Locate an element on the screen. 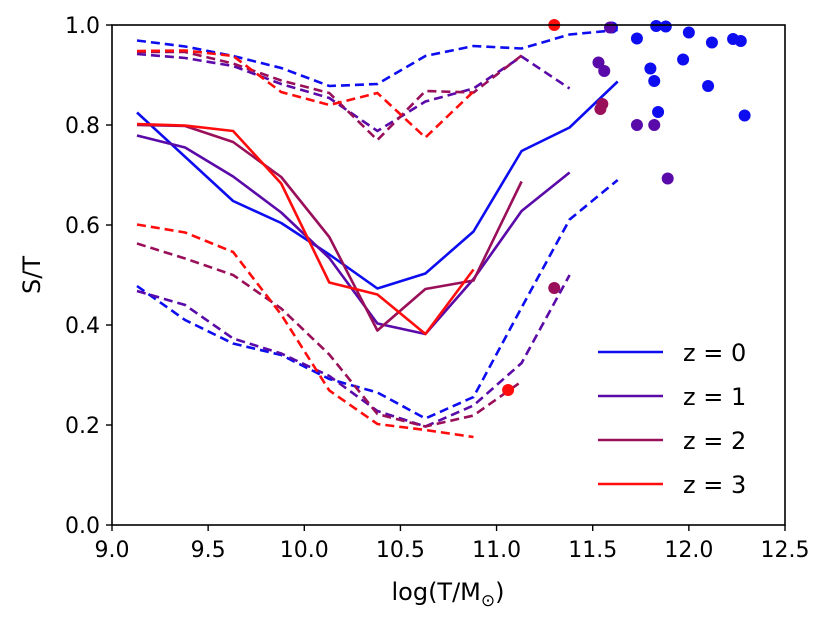 This screenshot has width=830, height=623. y-tick-label: 0.0 is located at coordinates (82, 526).